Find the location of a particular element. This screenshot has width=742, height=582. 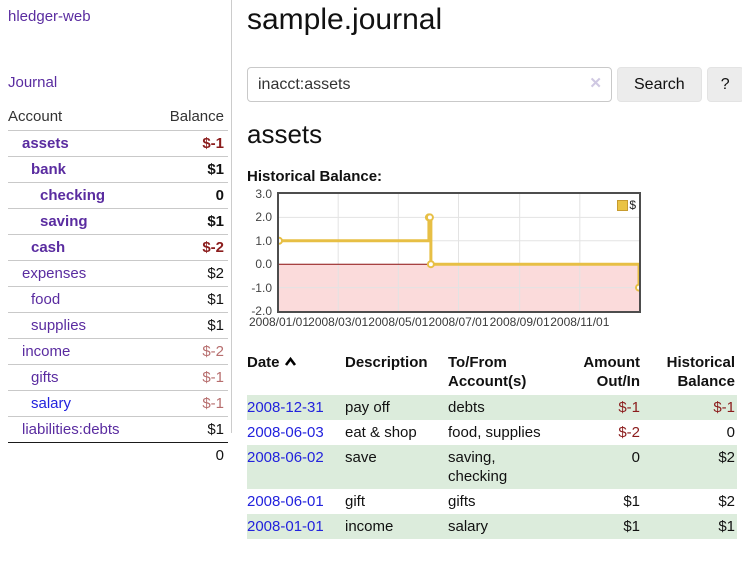

transaction-amount: $-1 is located at coordinates (629, 407).